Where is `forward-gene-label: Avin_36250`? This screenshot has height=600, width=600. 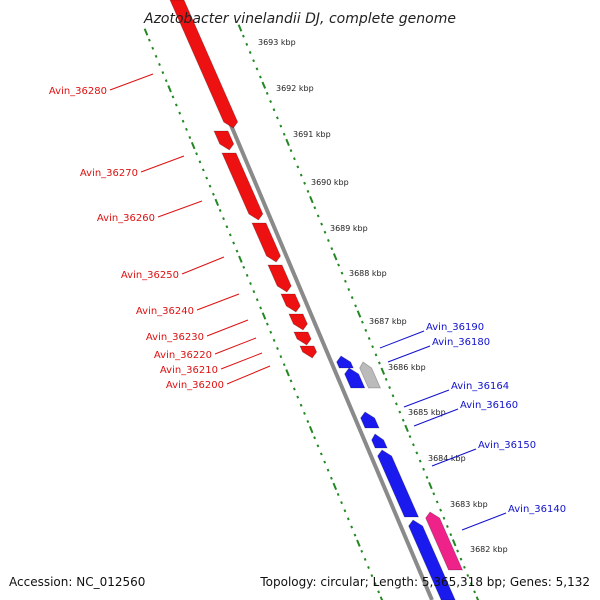
forward-gene-label: Avin_36250 is located at coordinates (150, 275).